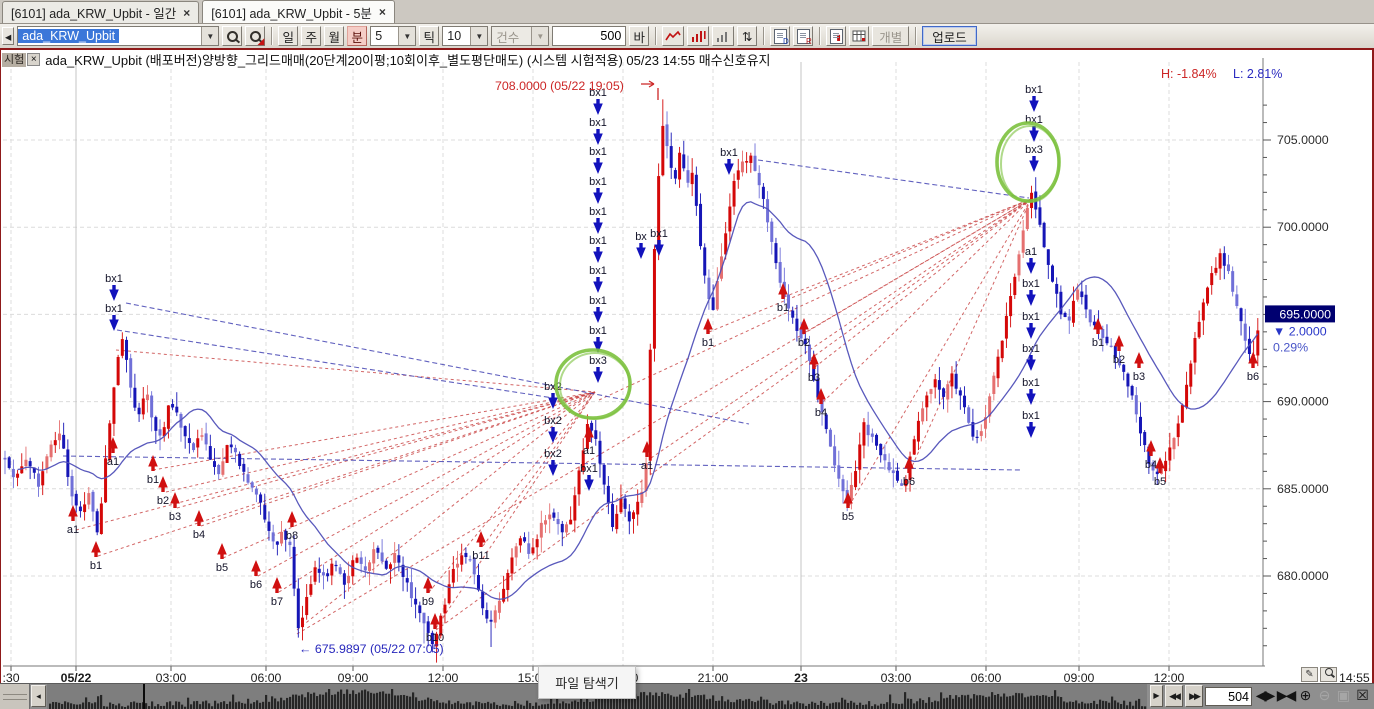 The height and width of the screenshot is (709, 1374). I want to click on svg-text: 705.0000, so click(1303, 140).